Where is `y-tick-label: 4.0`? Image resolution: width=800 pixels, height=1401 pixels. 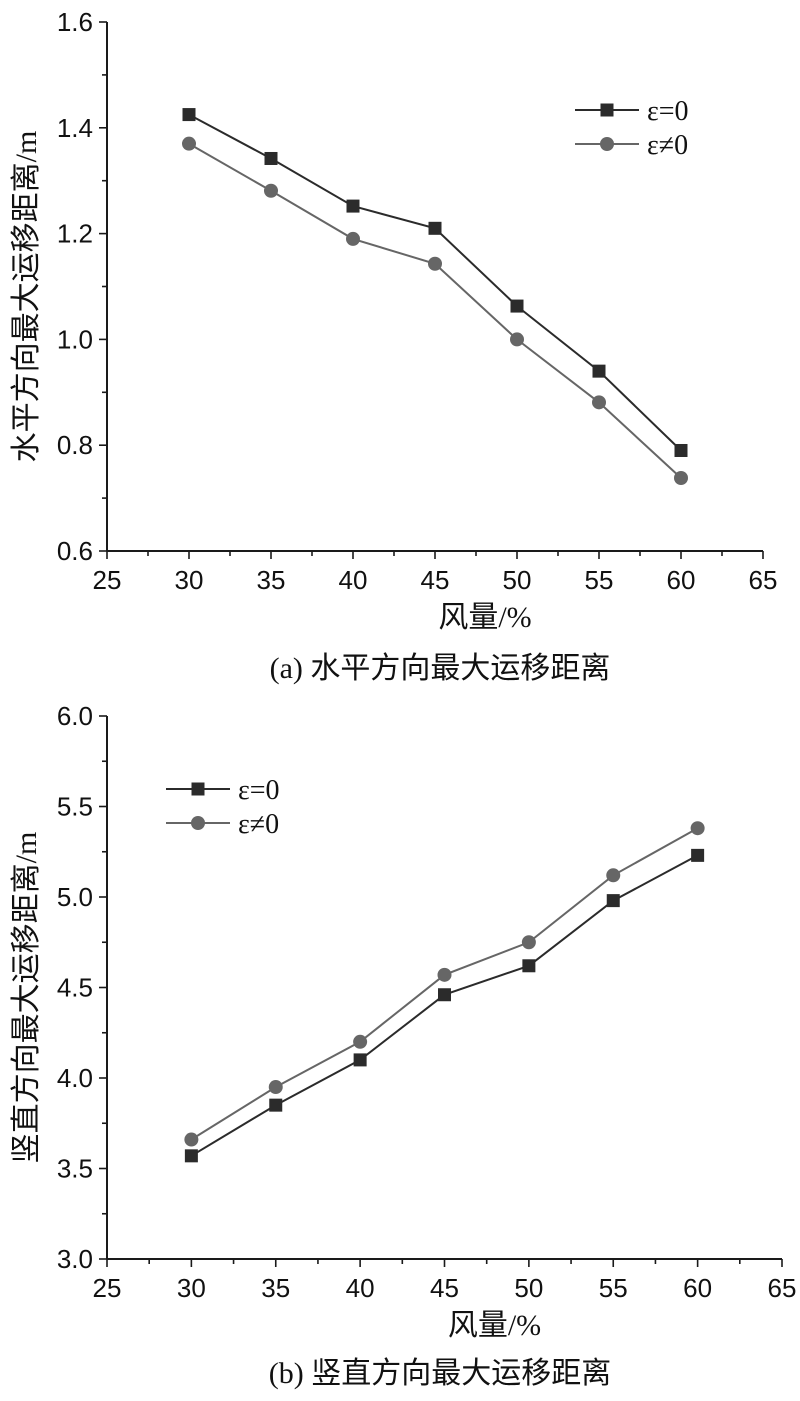 y-tick-label: 4.0 is located at coordinates (75, 1078).